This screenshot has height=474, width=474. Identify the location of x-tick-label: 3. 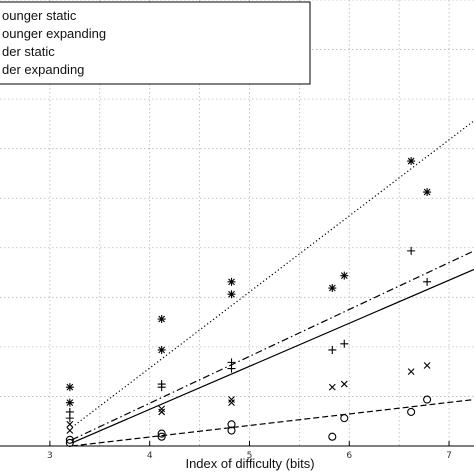
(50, 456).